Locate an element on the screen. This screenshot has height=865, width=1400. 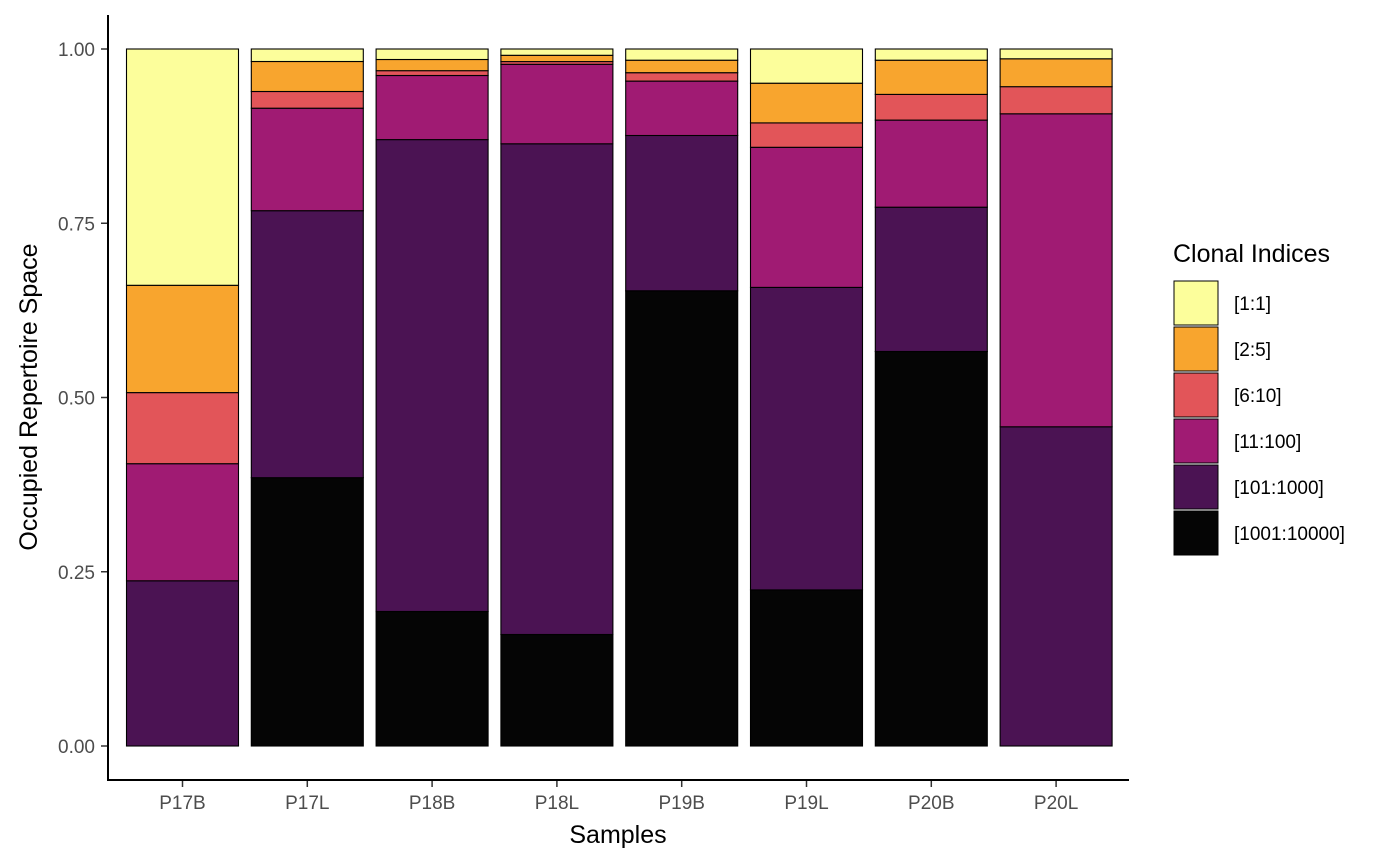
x-ticks-layer: P17B P17L P18B P18L P19B P19L P20B P20L is located at coordinates (618, 797).